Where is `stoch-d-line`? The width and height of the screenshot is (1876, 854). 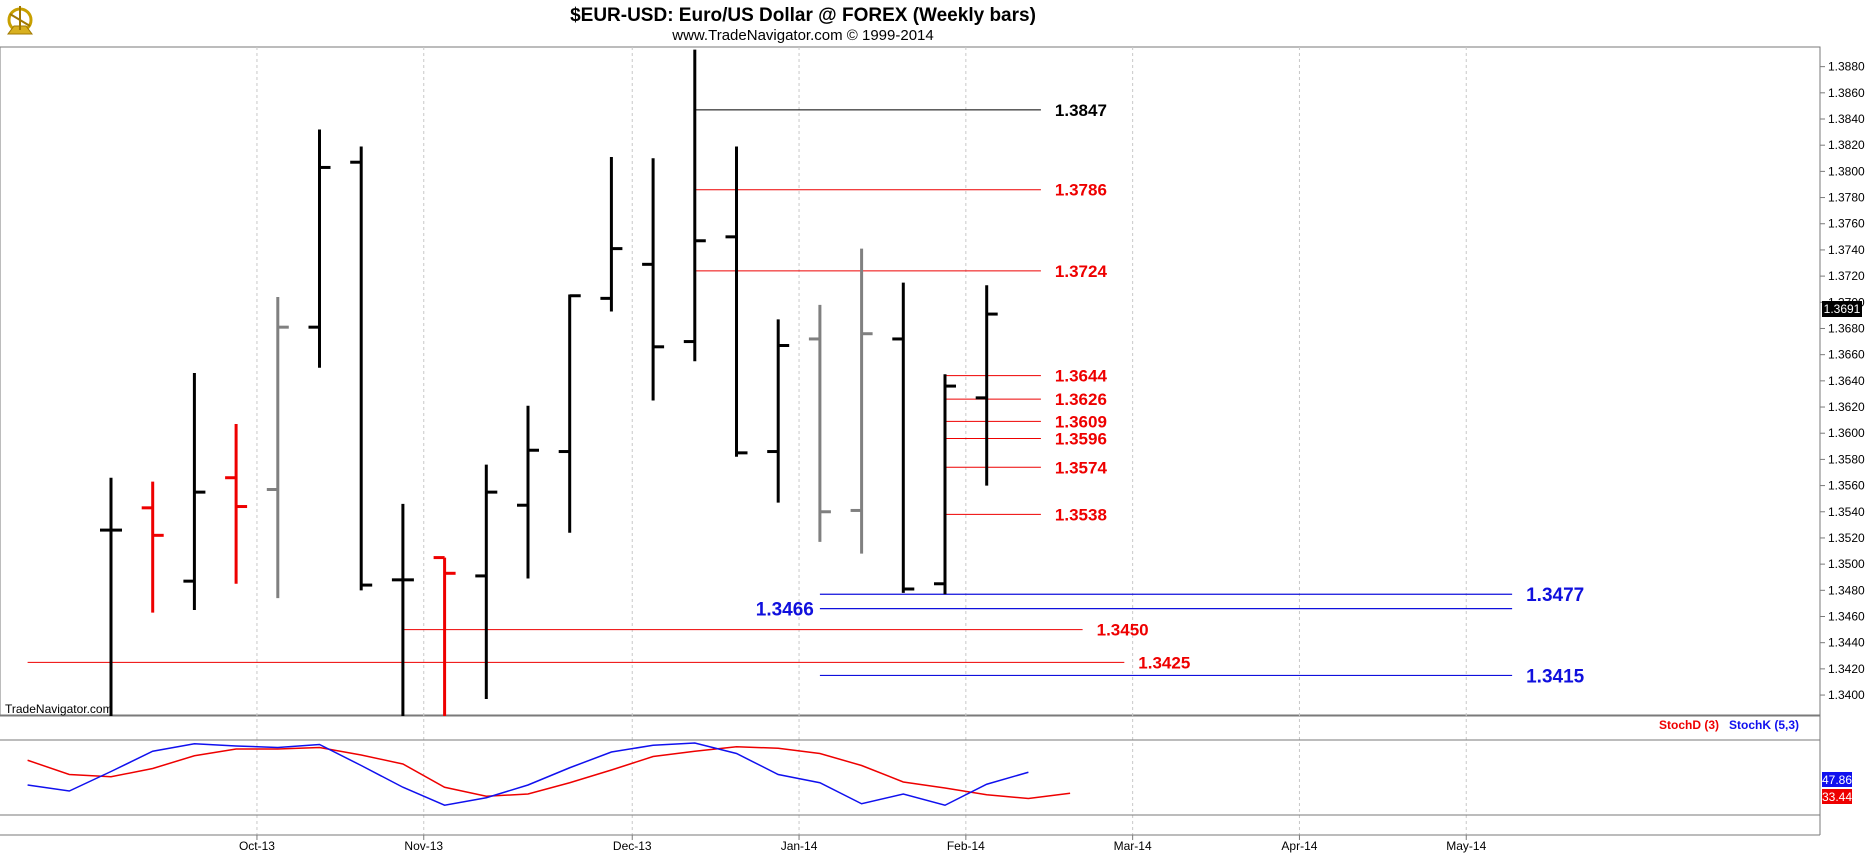 stoch-d-line is located at coordinates (549, 772).